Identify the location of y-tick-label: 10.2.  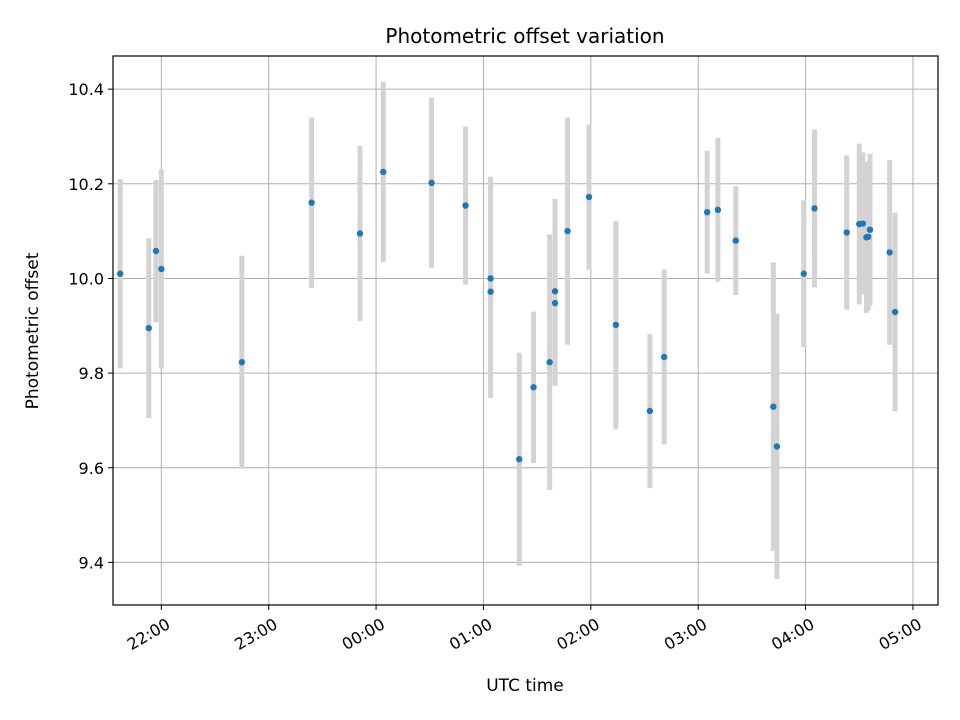
(86, 184).